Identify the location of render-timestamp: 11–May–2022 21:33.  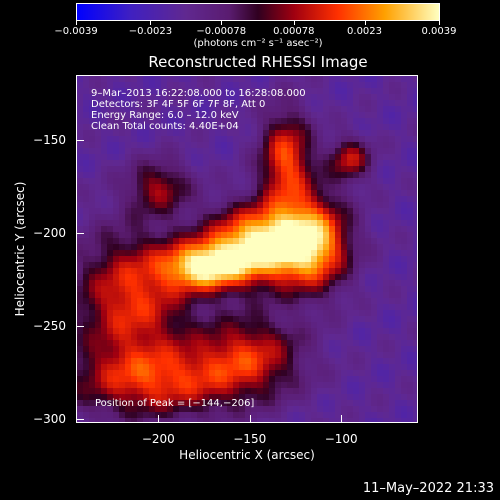
(428, 488).